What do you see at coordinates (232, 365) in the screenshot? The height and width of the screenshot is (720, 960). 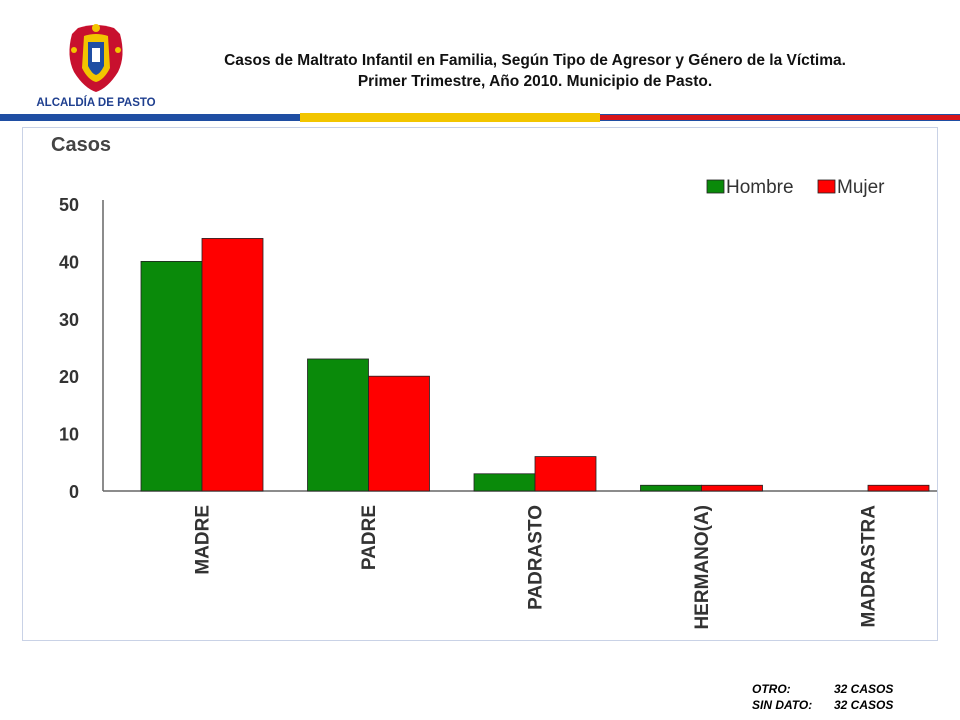 I see `bar-mujer-madre` at bounding box center [232, 365].